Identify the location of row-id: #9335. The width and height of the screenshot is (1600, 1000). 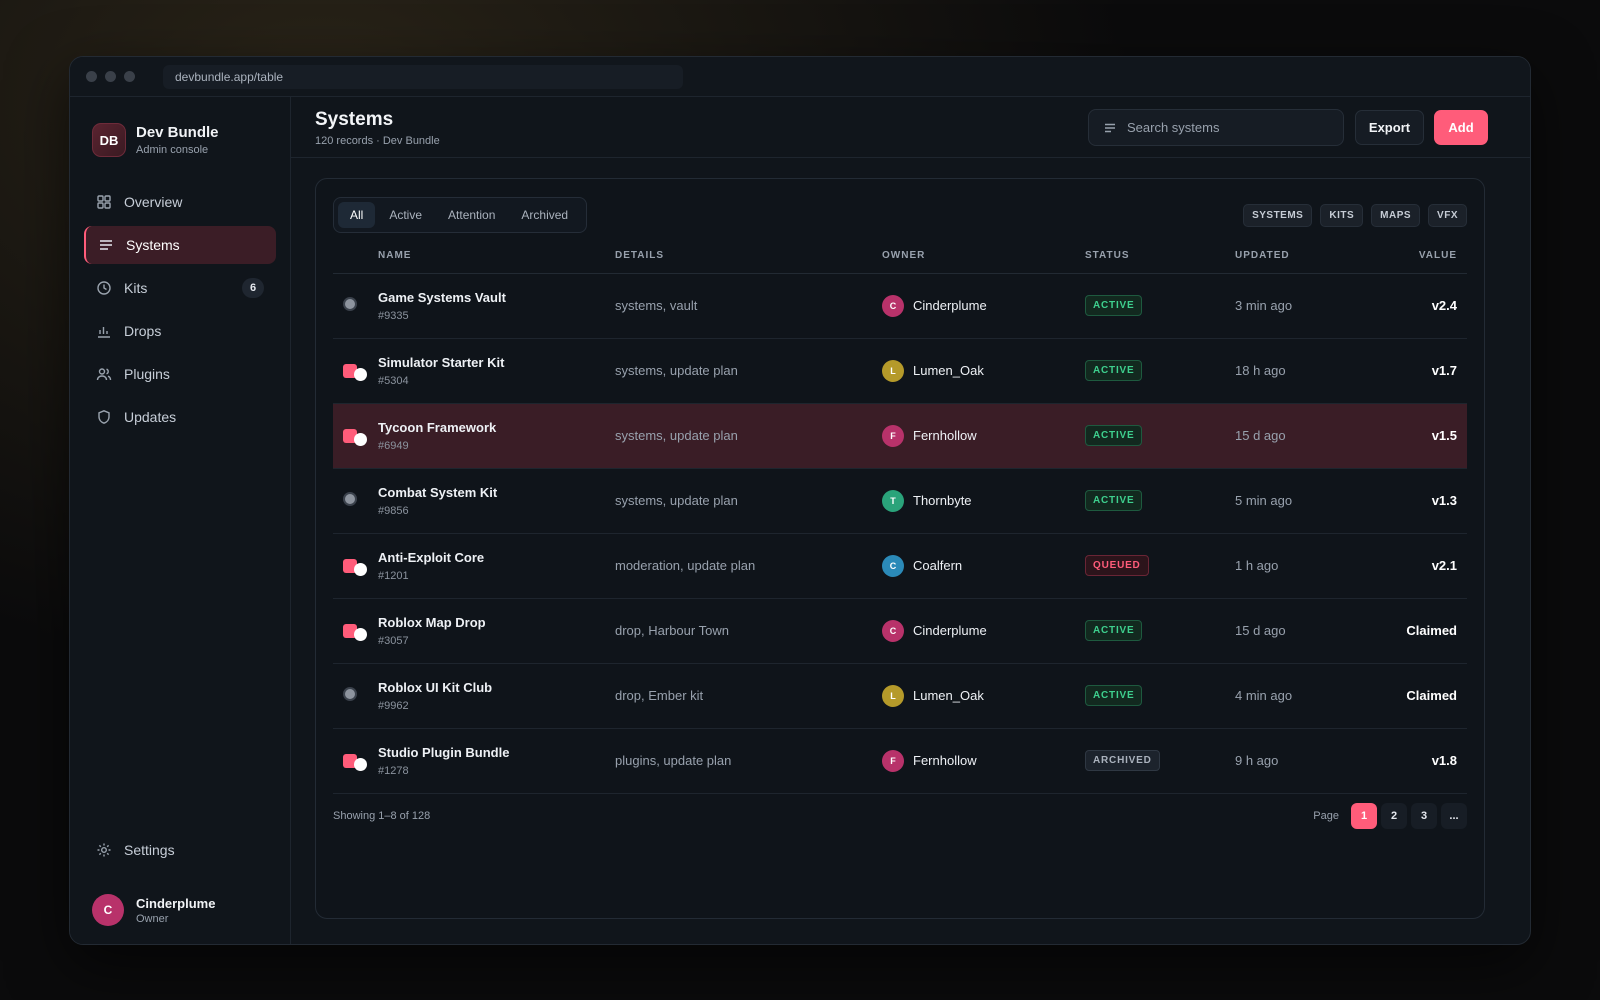
(393, 315).